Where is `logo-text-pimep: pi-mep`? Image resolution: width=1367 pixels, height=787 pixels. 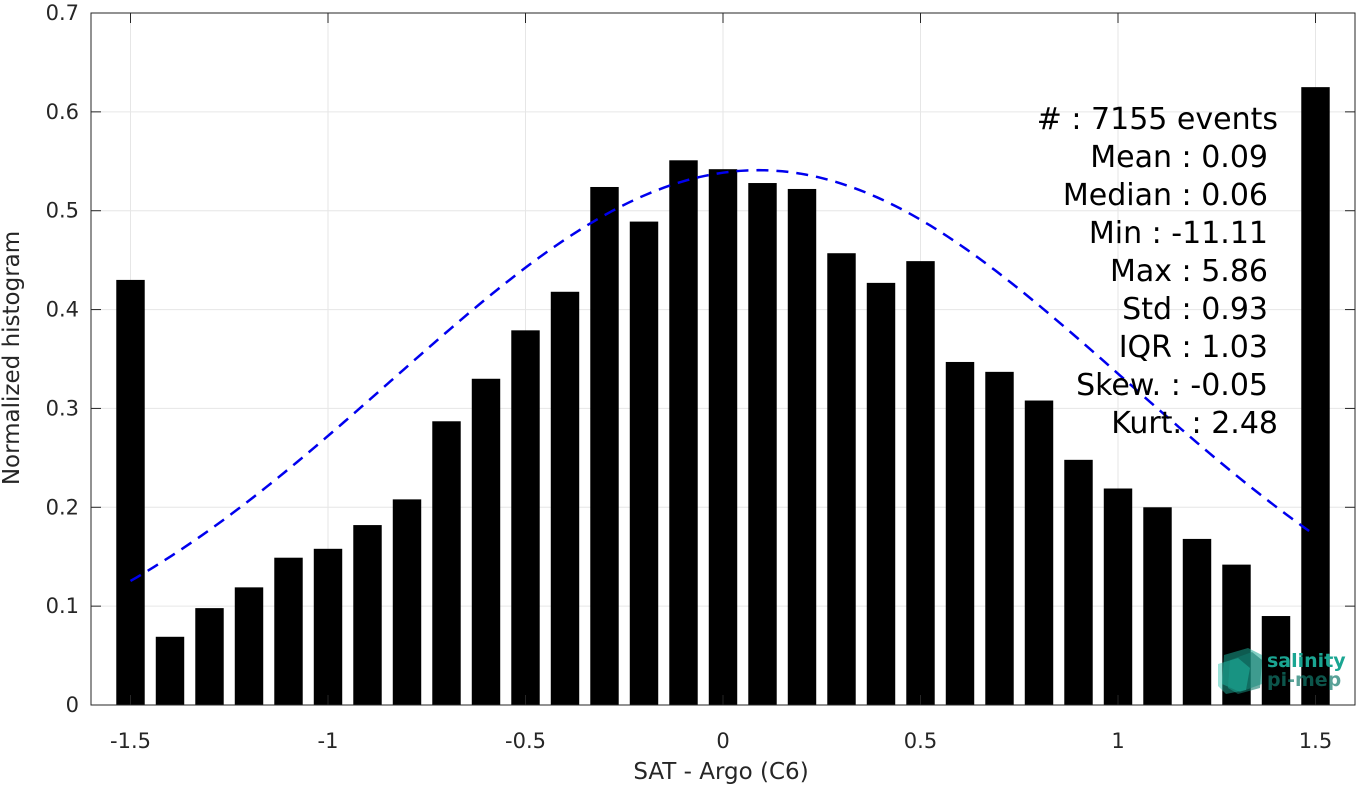 logo-text-pimep: pi-mep is located at coordinates (1304, 680).